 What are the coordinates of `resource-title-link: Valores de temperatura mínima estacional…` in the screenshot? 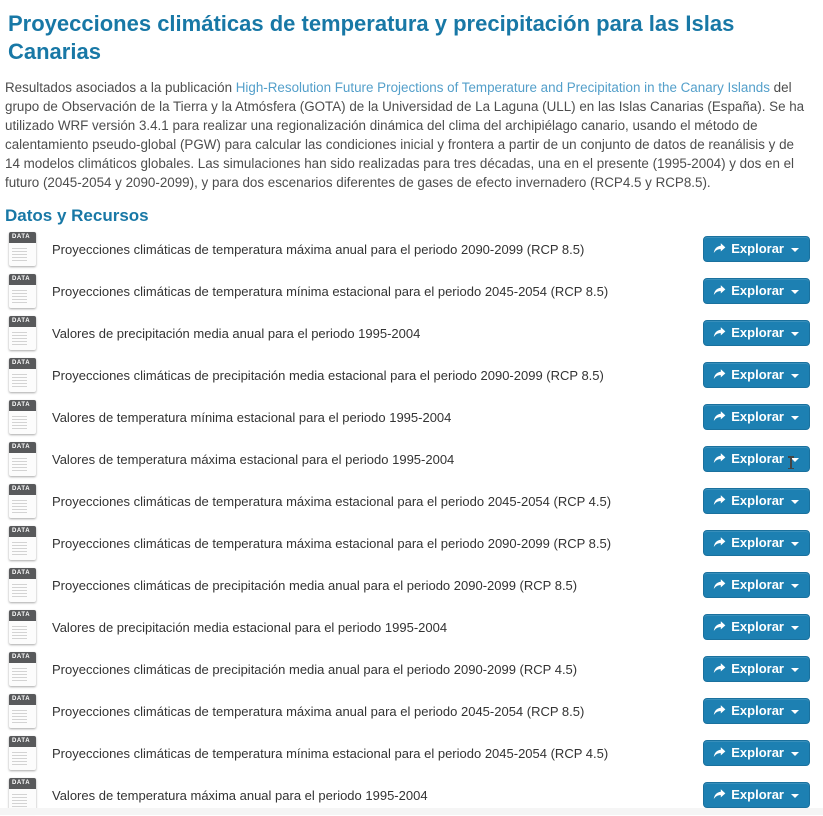 It's located at (252, 417).